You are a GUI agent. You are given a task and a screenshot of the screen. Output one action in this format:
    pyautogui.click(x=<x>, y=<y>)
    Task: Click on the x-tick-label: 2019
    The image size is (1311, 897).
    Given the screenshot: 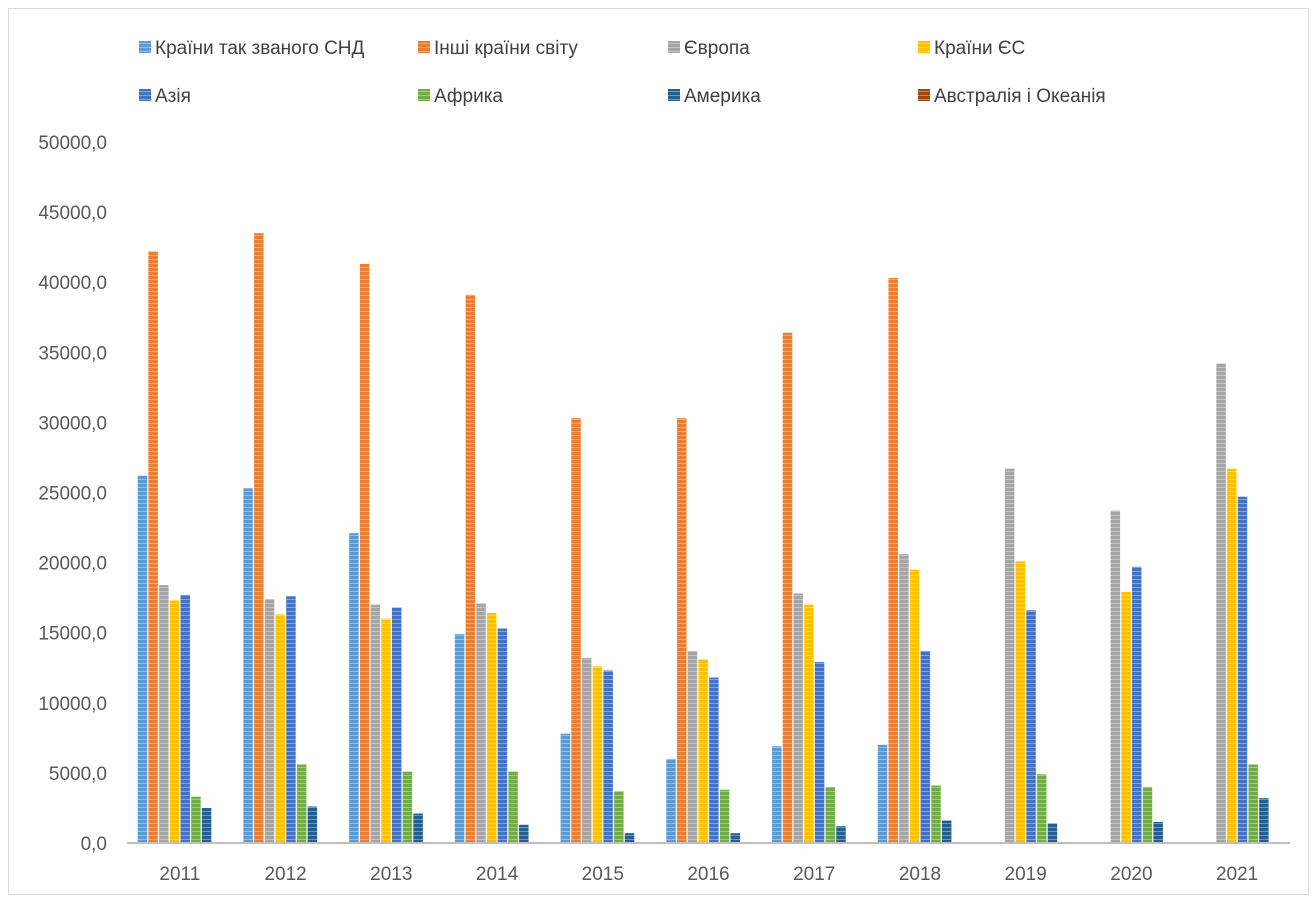 What is the action you would take?
    pyautogui.click(x=1026, y=874)
    